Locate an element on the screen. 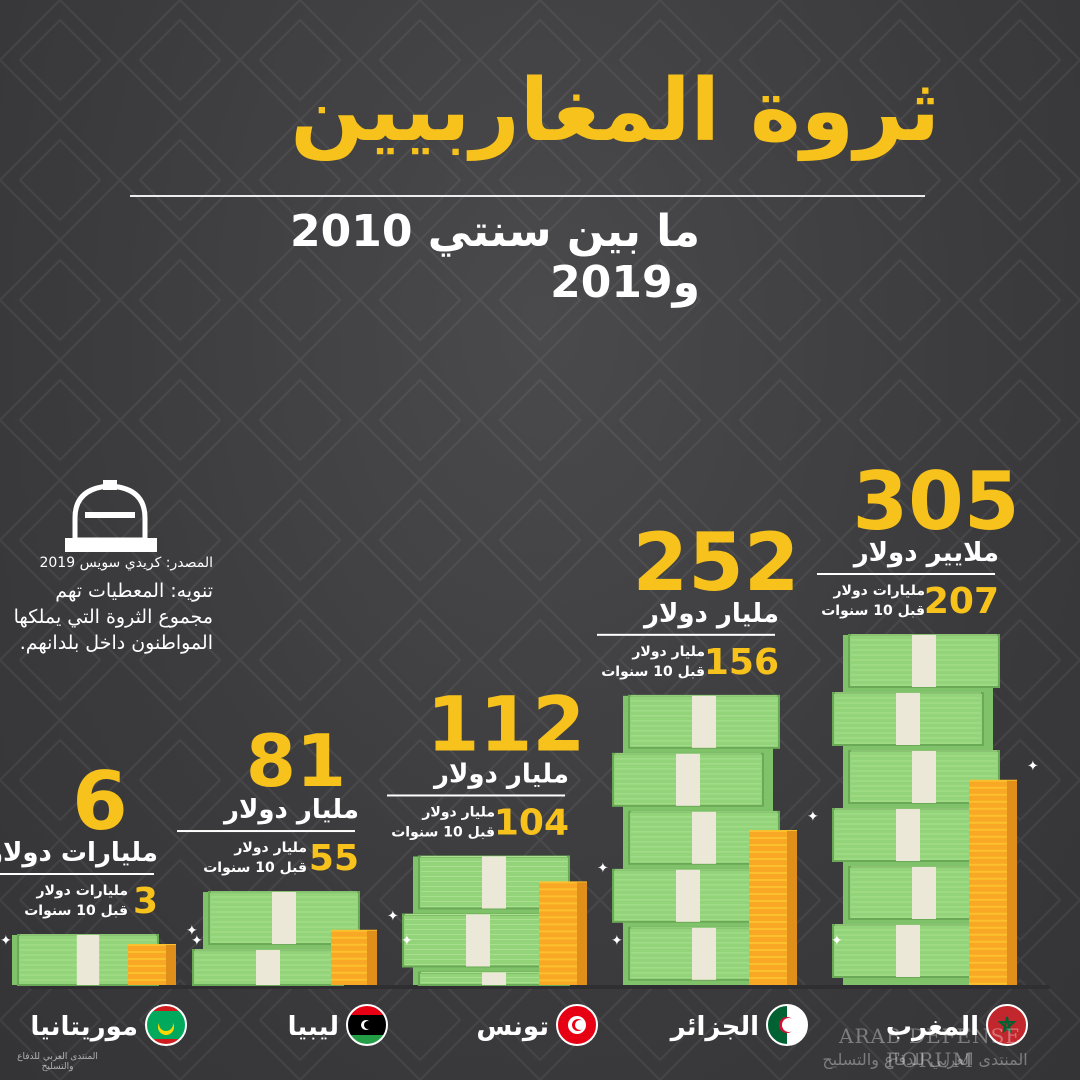  country-label: تونس is located at coordinates (512, 1027).